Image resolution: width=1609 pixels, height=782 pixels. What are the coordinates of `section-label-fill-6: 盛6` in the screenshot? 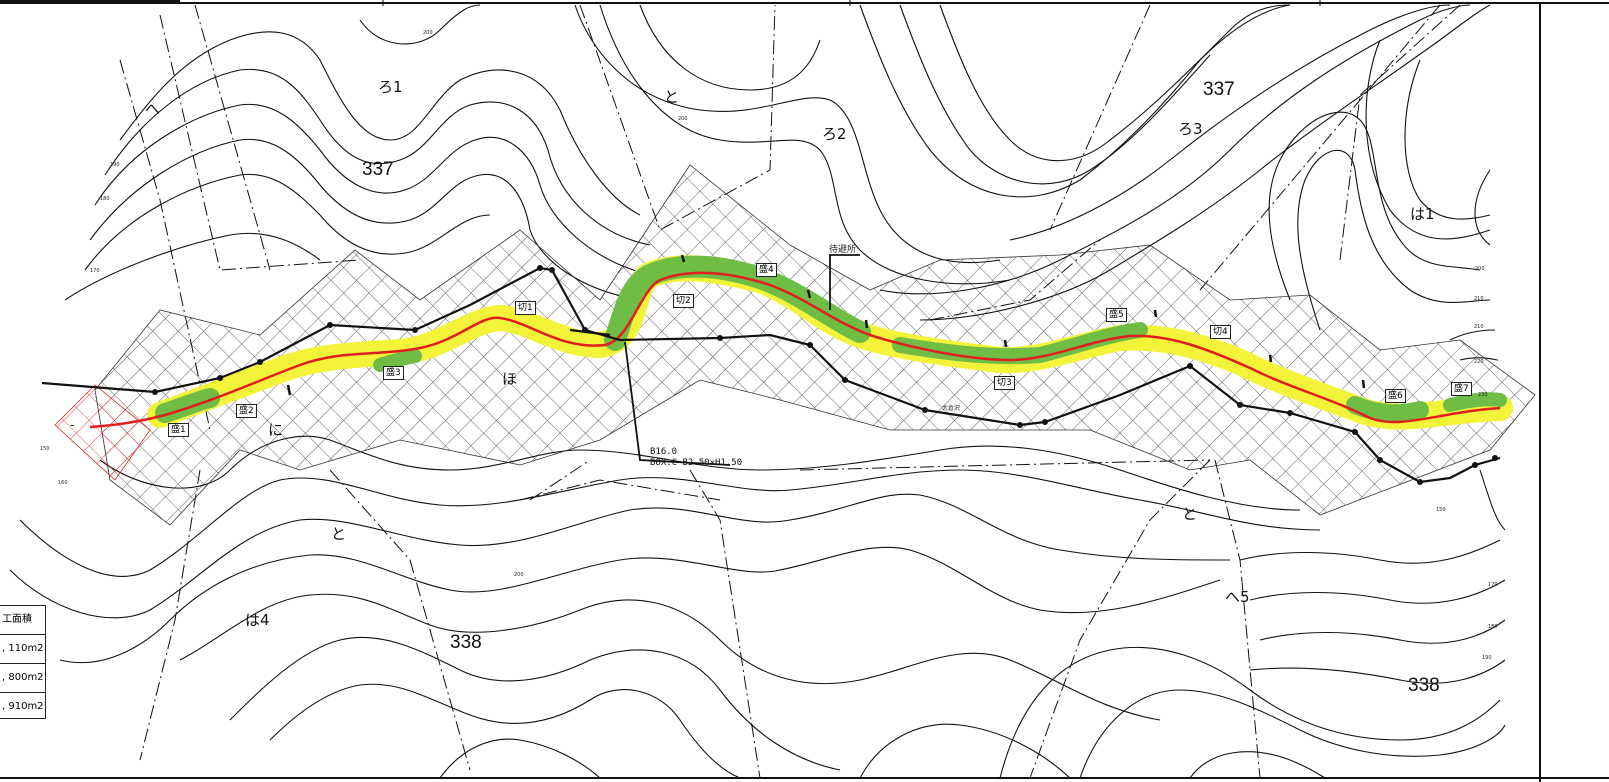 It's located at (1395, 396).